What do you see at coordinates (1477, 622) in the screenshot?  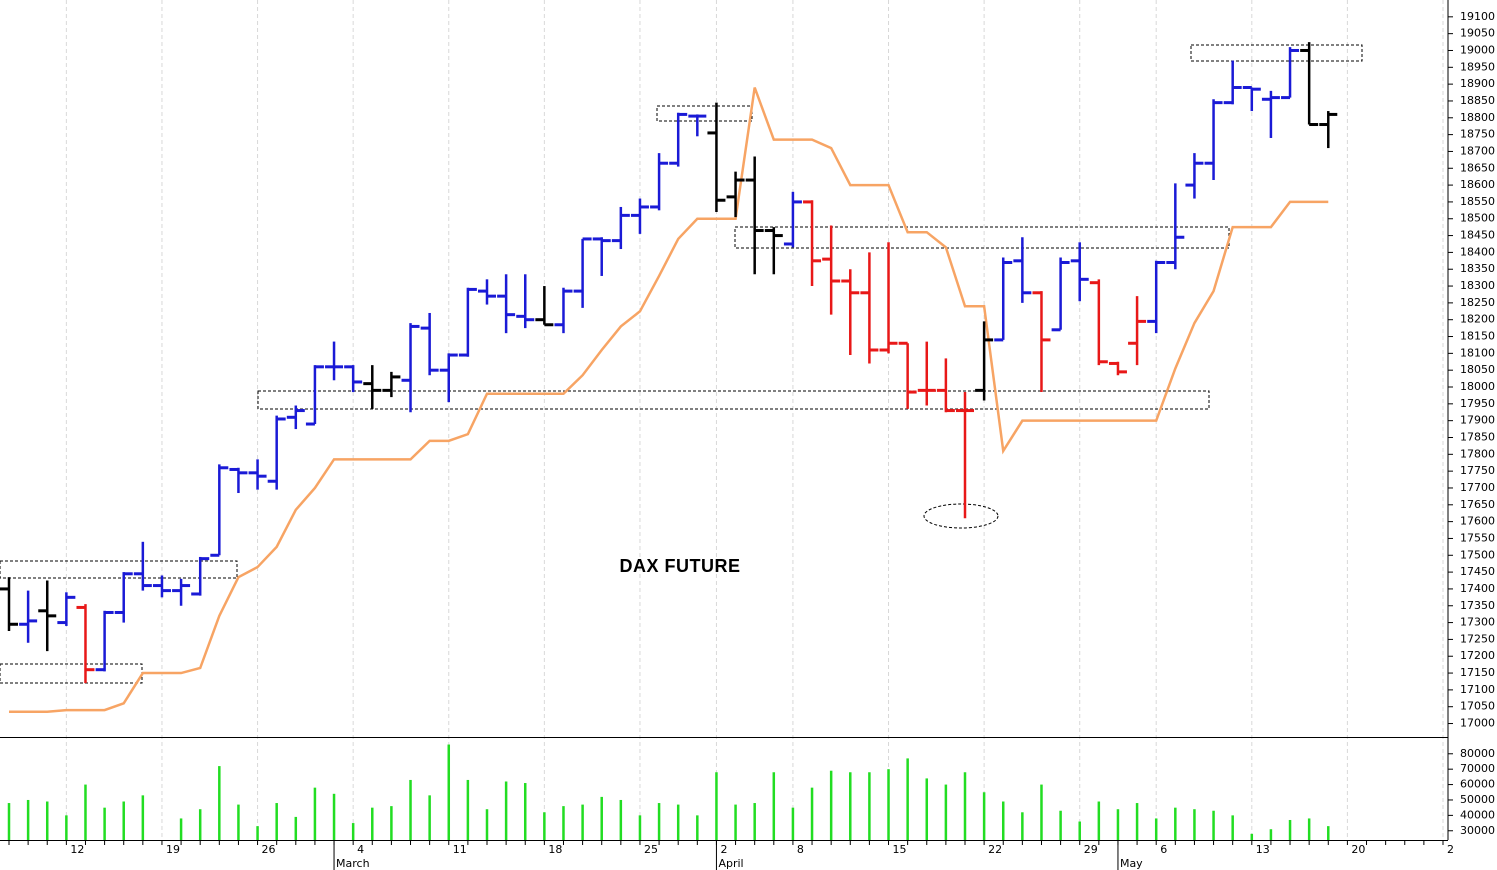 I see `y-tick-label: 17300` at bounding box center [1477, 622].